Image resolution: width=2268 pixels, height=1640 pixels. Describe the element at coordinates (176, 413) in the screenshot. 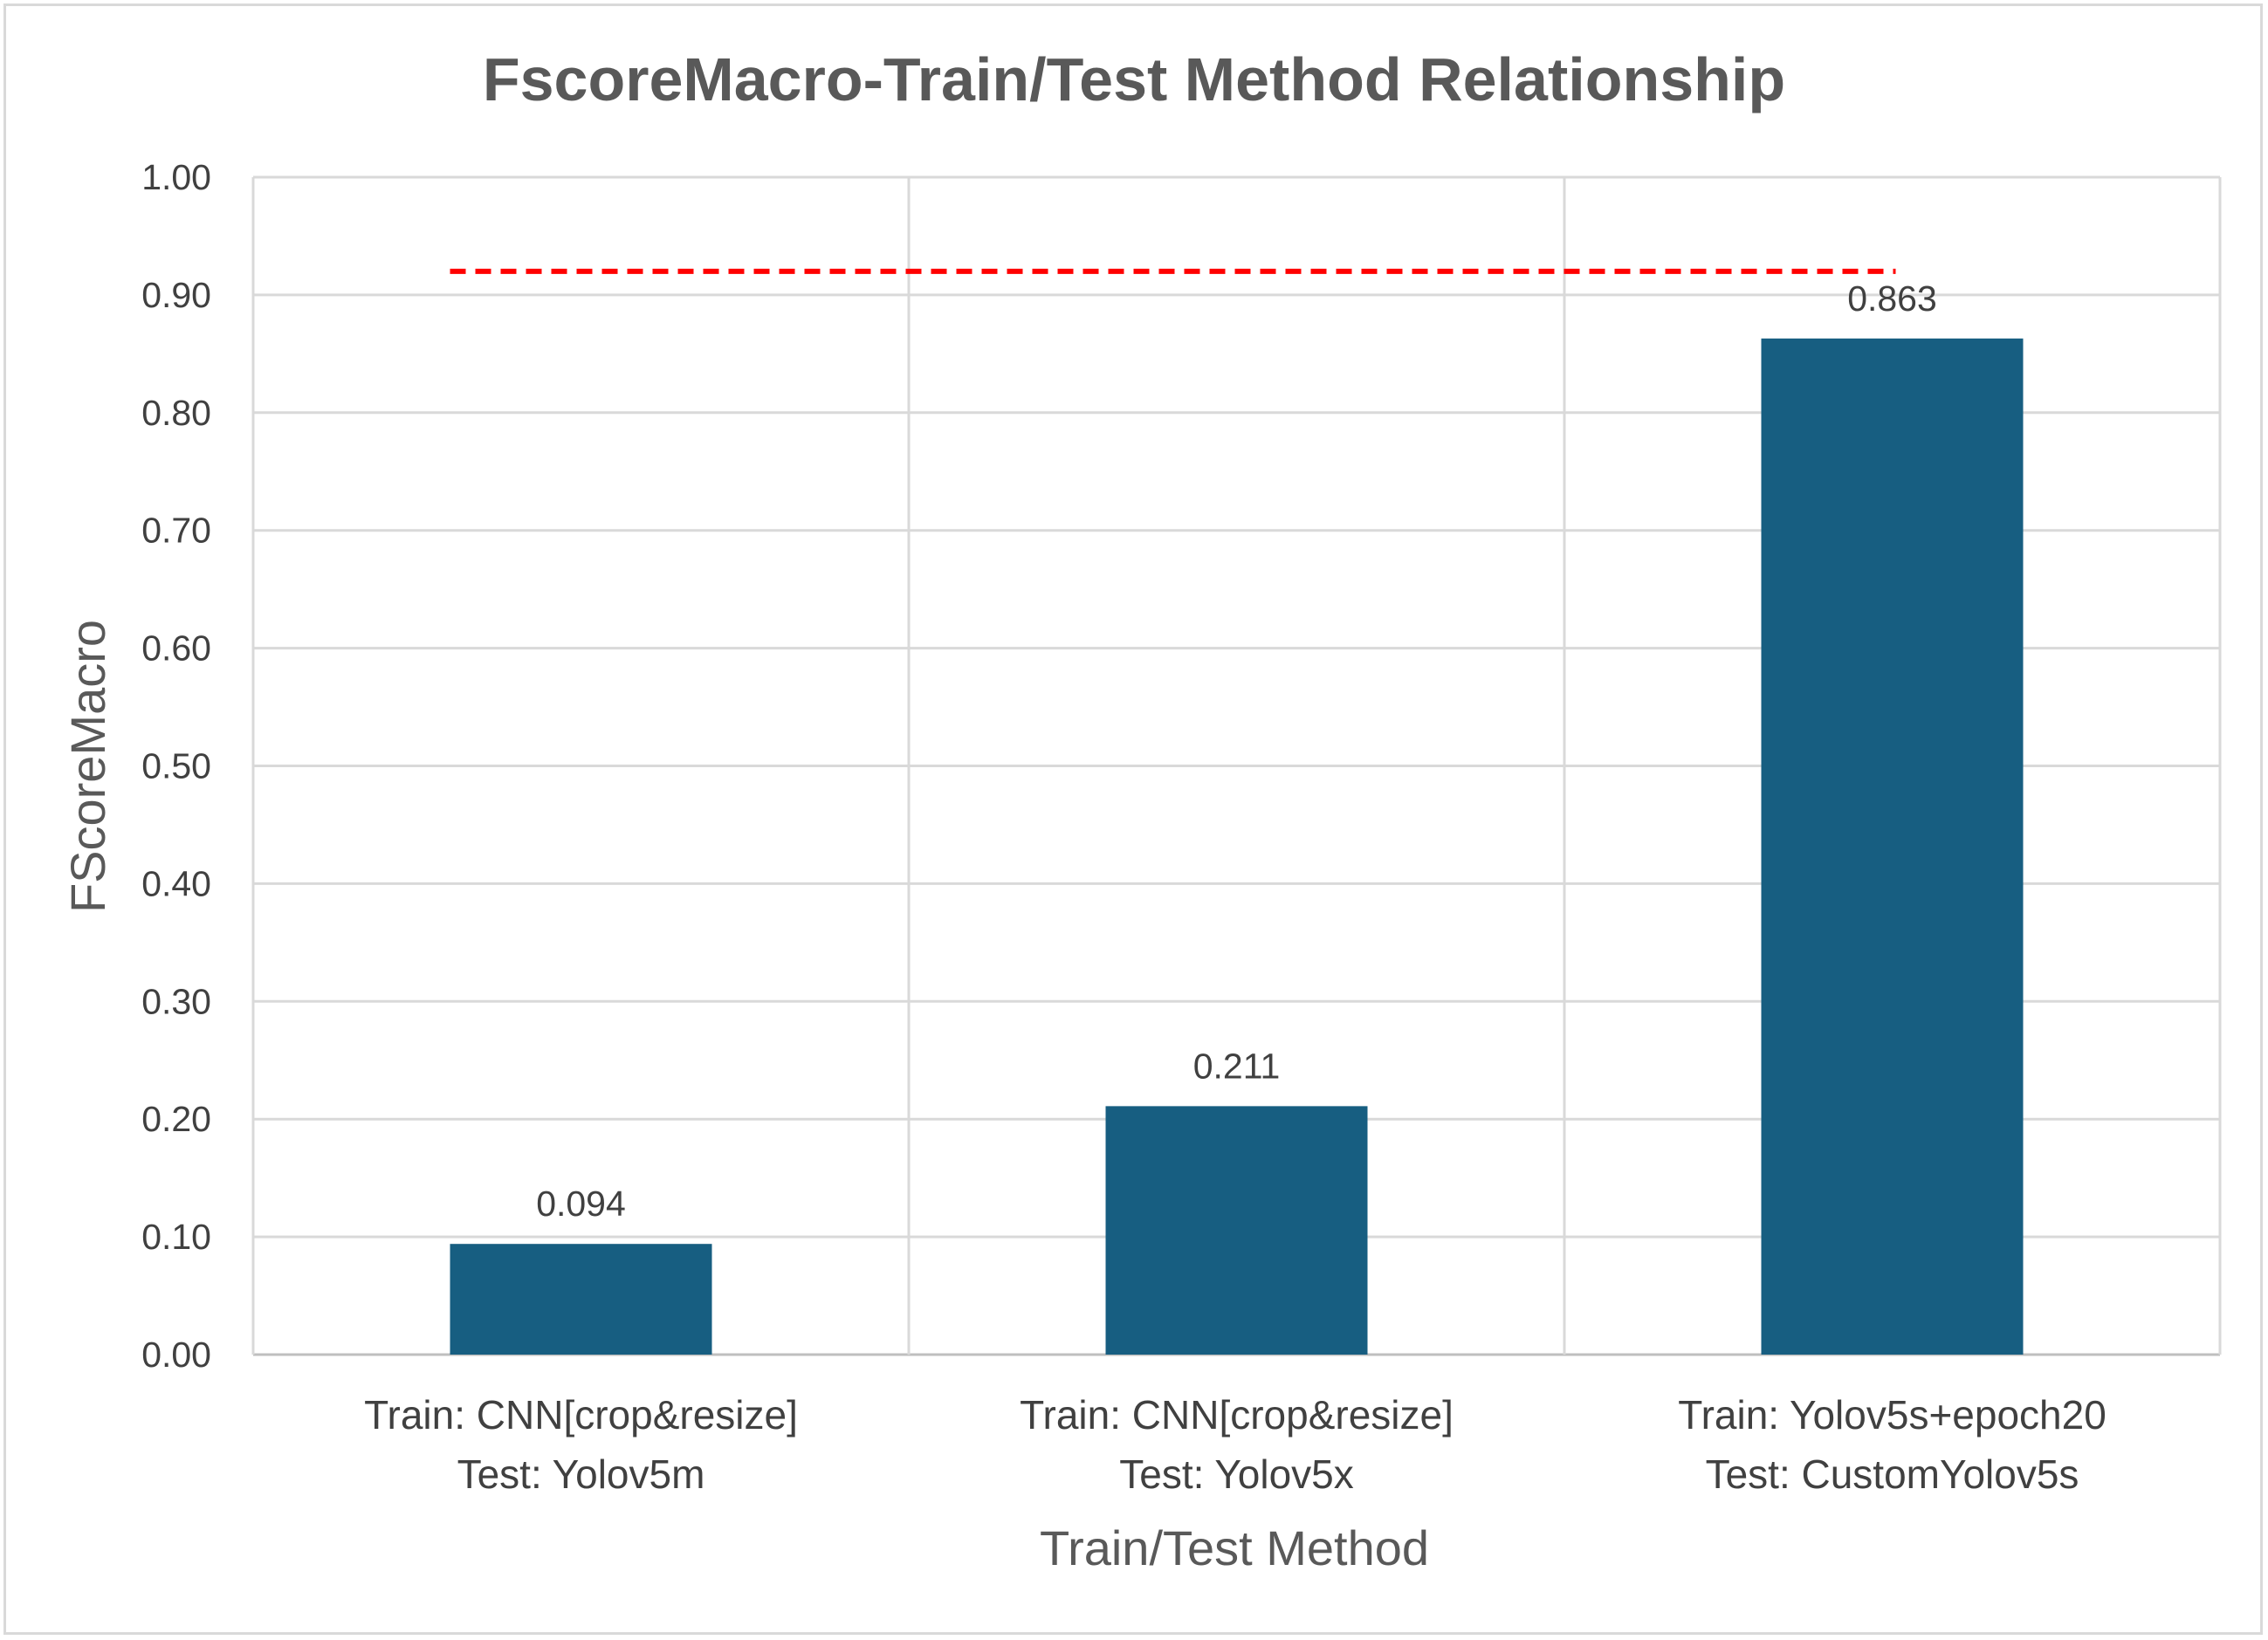

I see `y-tick-label: 0.80` at that location.